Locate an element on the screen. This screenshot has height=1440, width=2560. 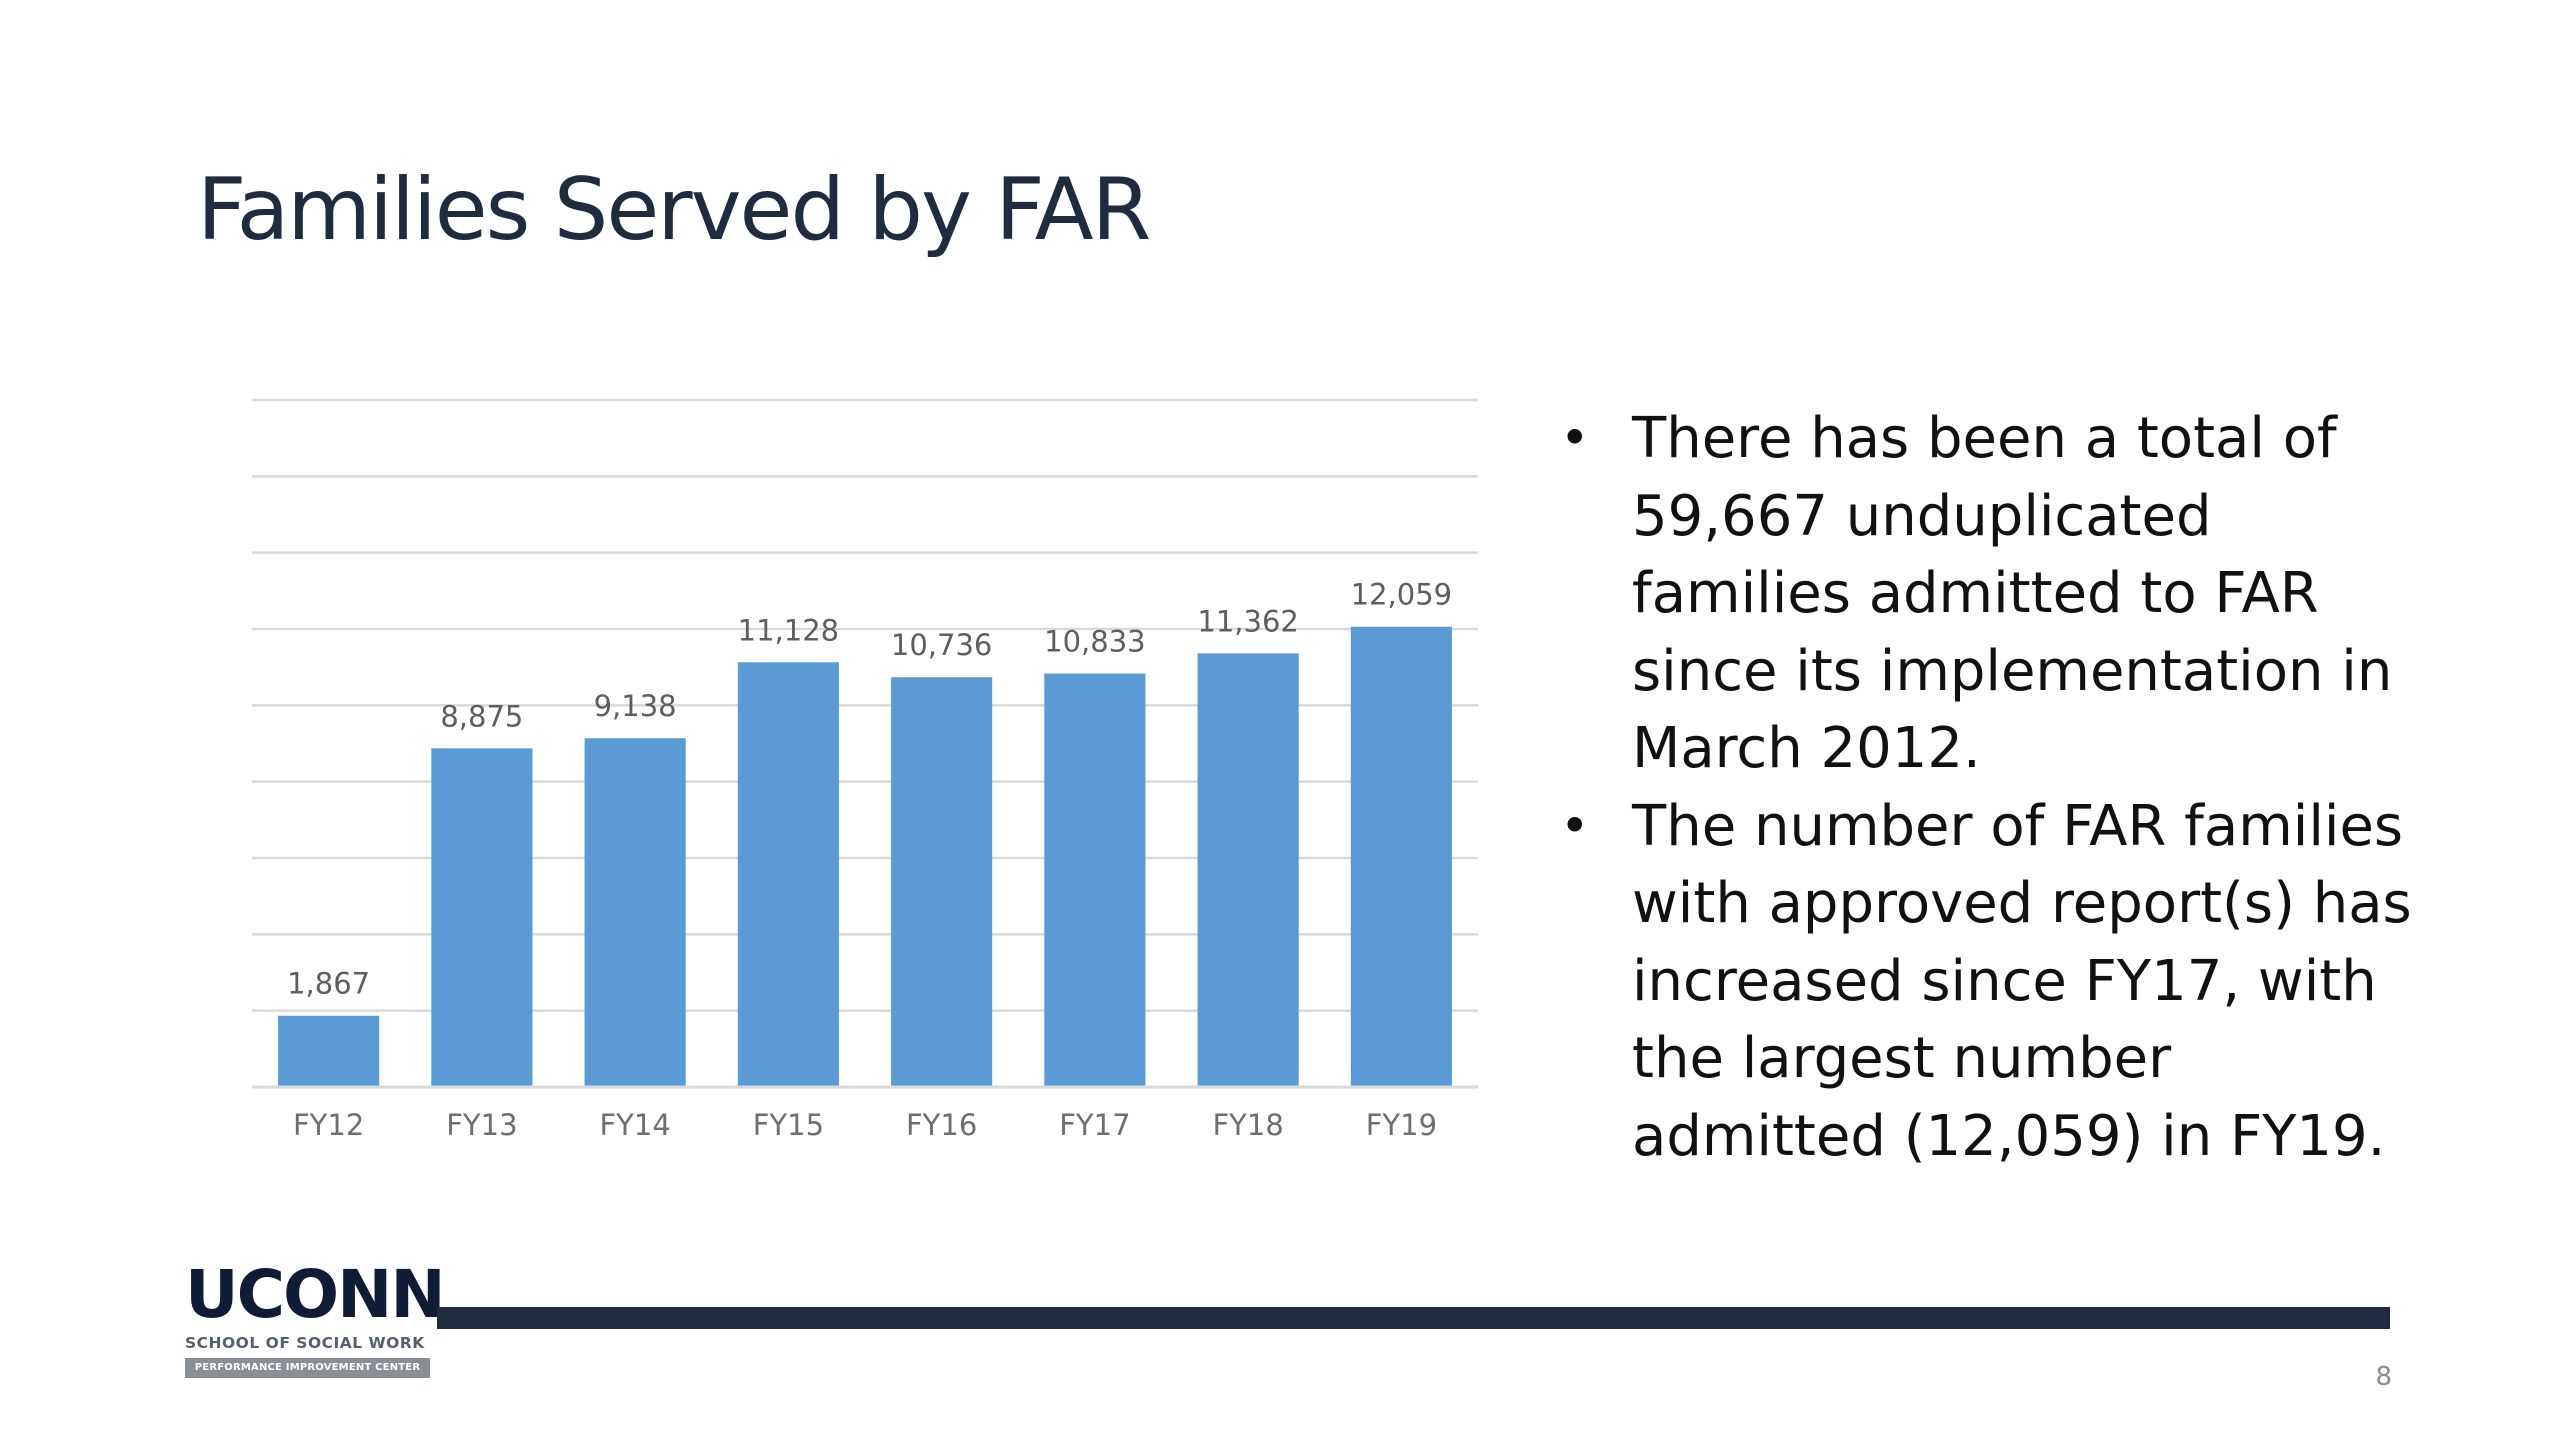
data-label: 12,059 is located at coordinates (1401, 595).